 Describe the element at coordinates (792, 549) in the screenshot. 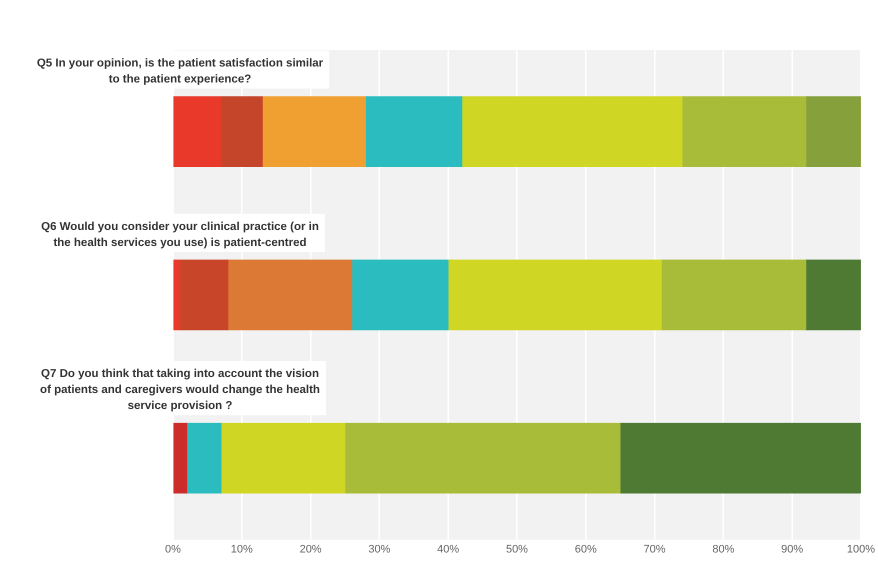

I see `x-tick-label: 90%` at that location.